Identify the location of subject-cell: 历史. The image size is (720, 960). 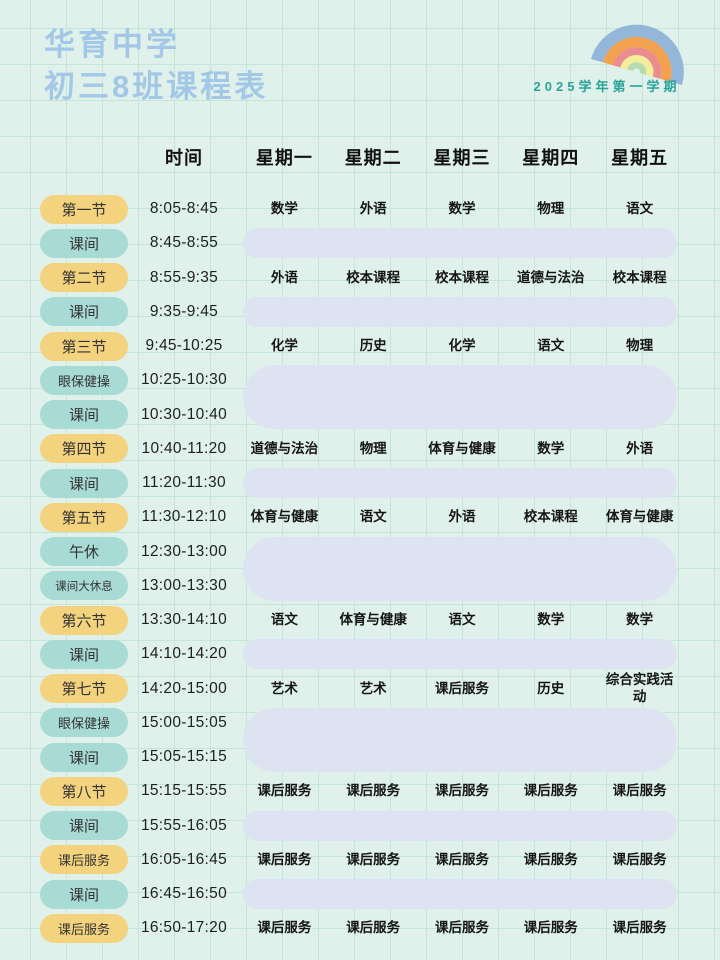
(373, 346).